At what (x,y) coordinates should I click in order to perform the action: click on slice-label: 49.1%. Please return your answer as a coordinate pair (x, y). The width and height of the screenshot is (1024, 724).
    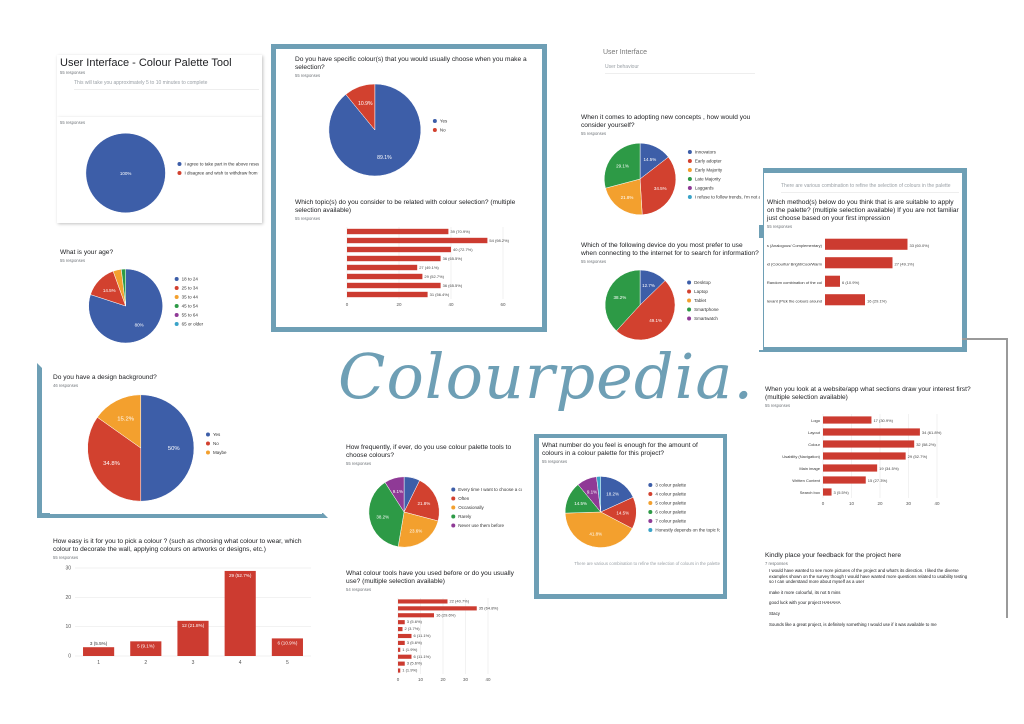
    Looking at the image, I should click on (655, 320).